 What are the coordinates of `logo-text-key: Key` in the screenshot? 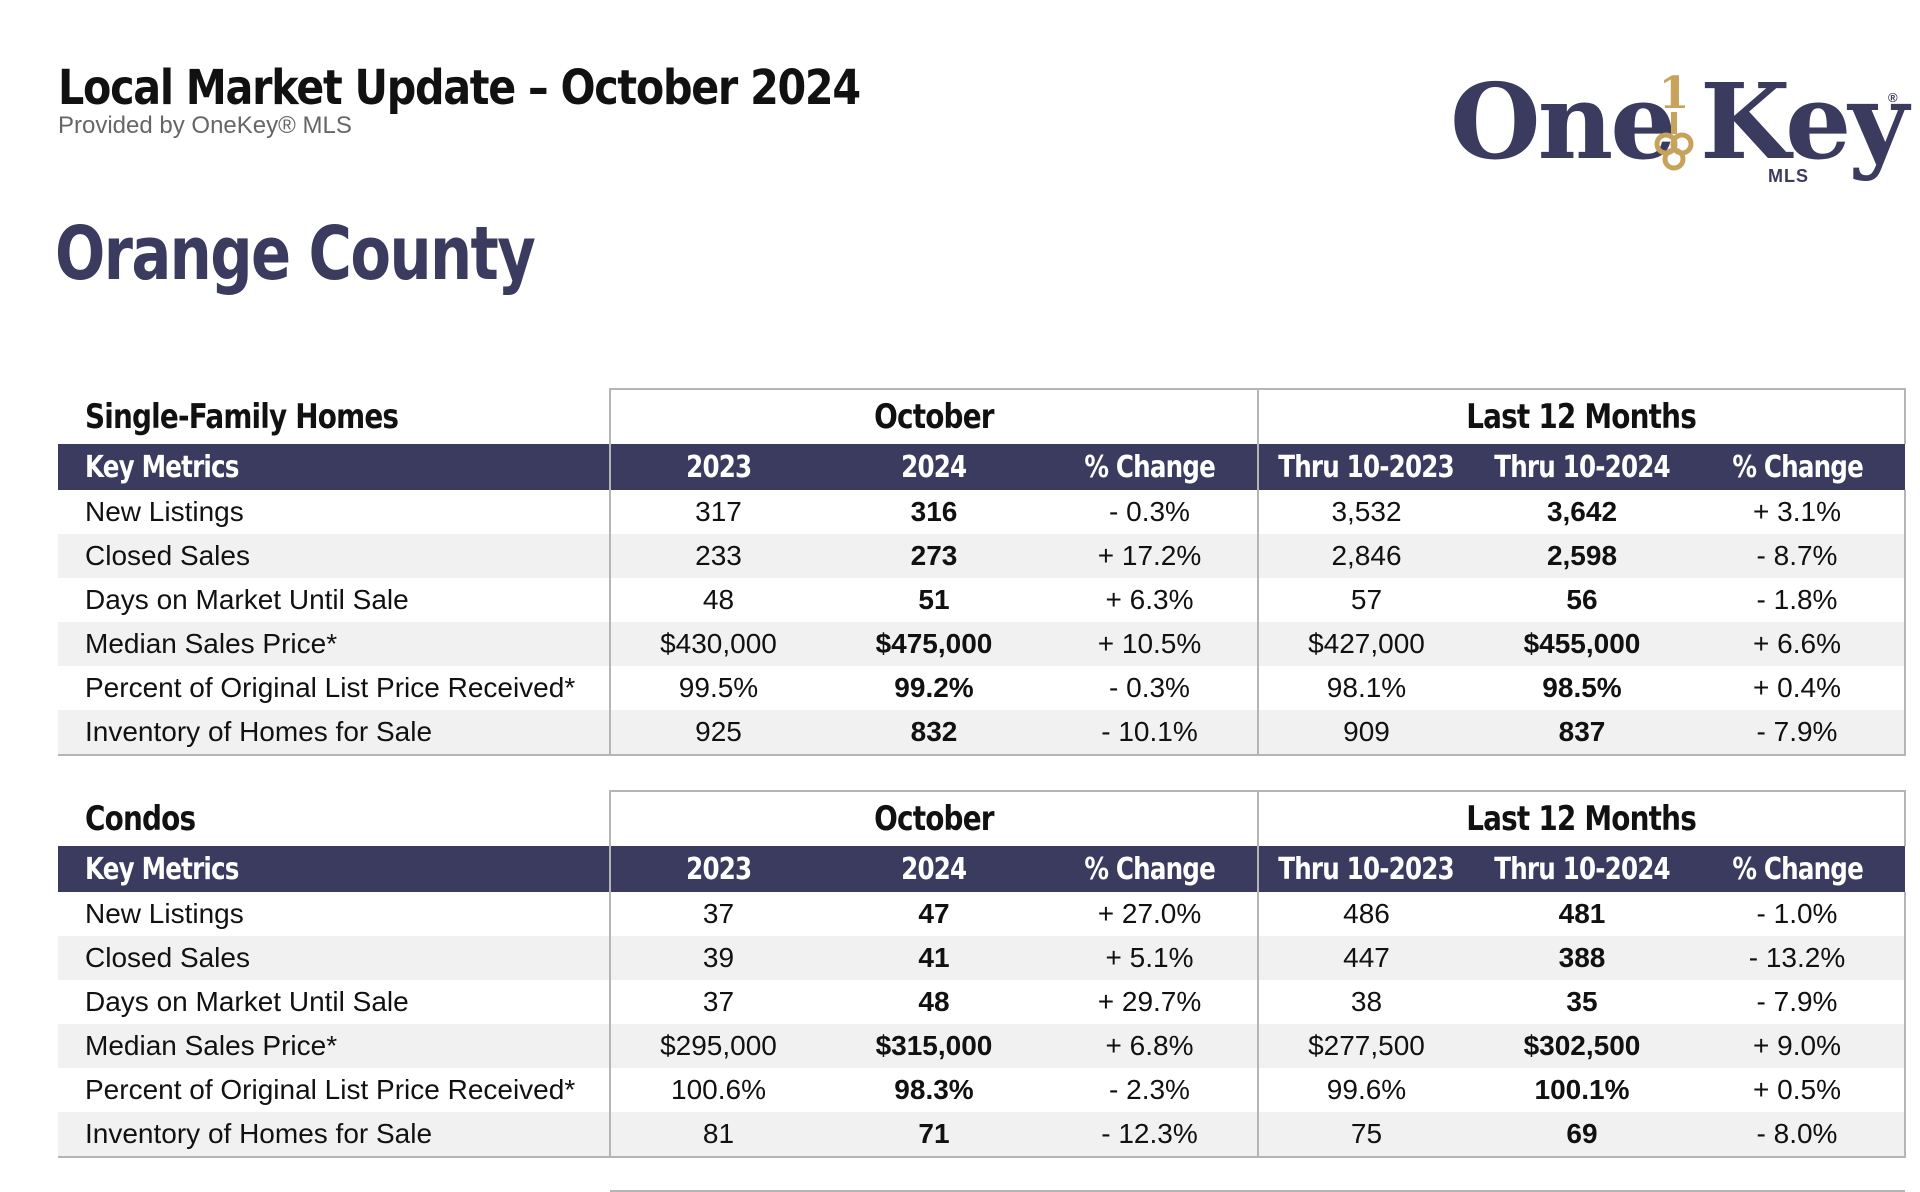 It's located at (1804, 121).